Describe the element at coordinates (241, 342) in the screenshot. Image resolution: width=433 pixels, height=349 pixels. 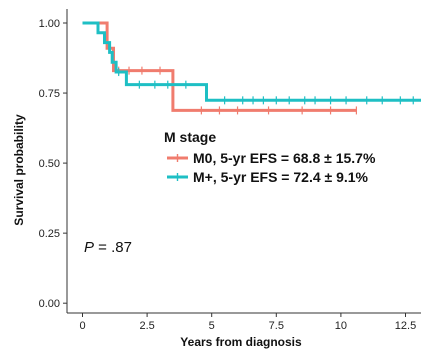
I see `x-axis-title: Years from diagnosis` at that location.